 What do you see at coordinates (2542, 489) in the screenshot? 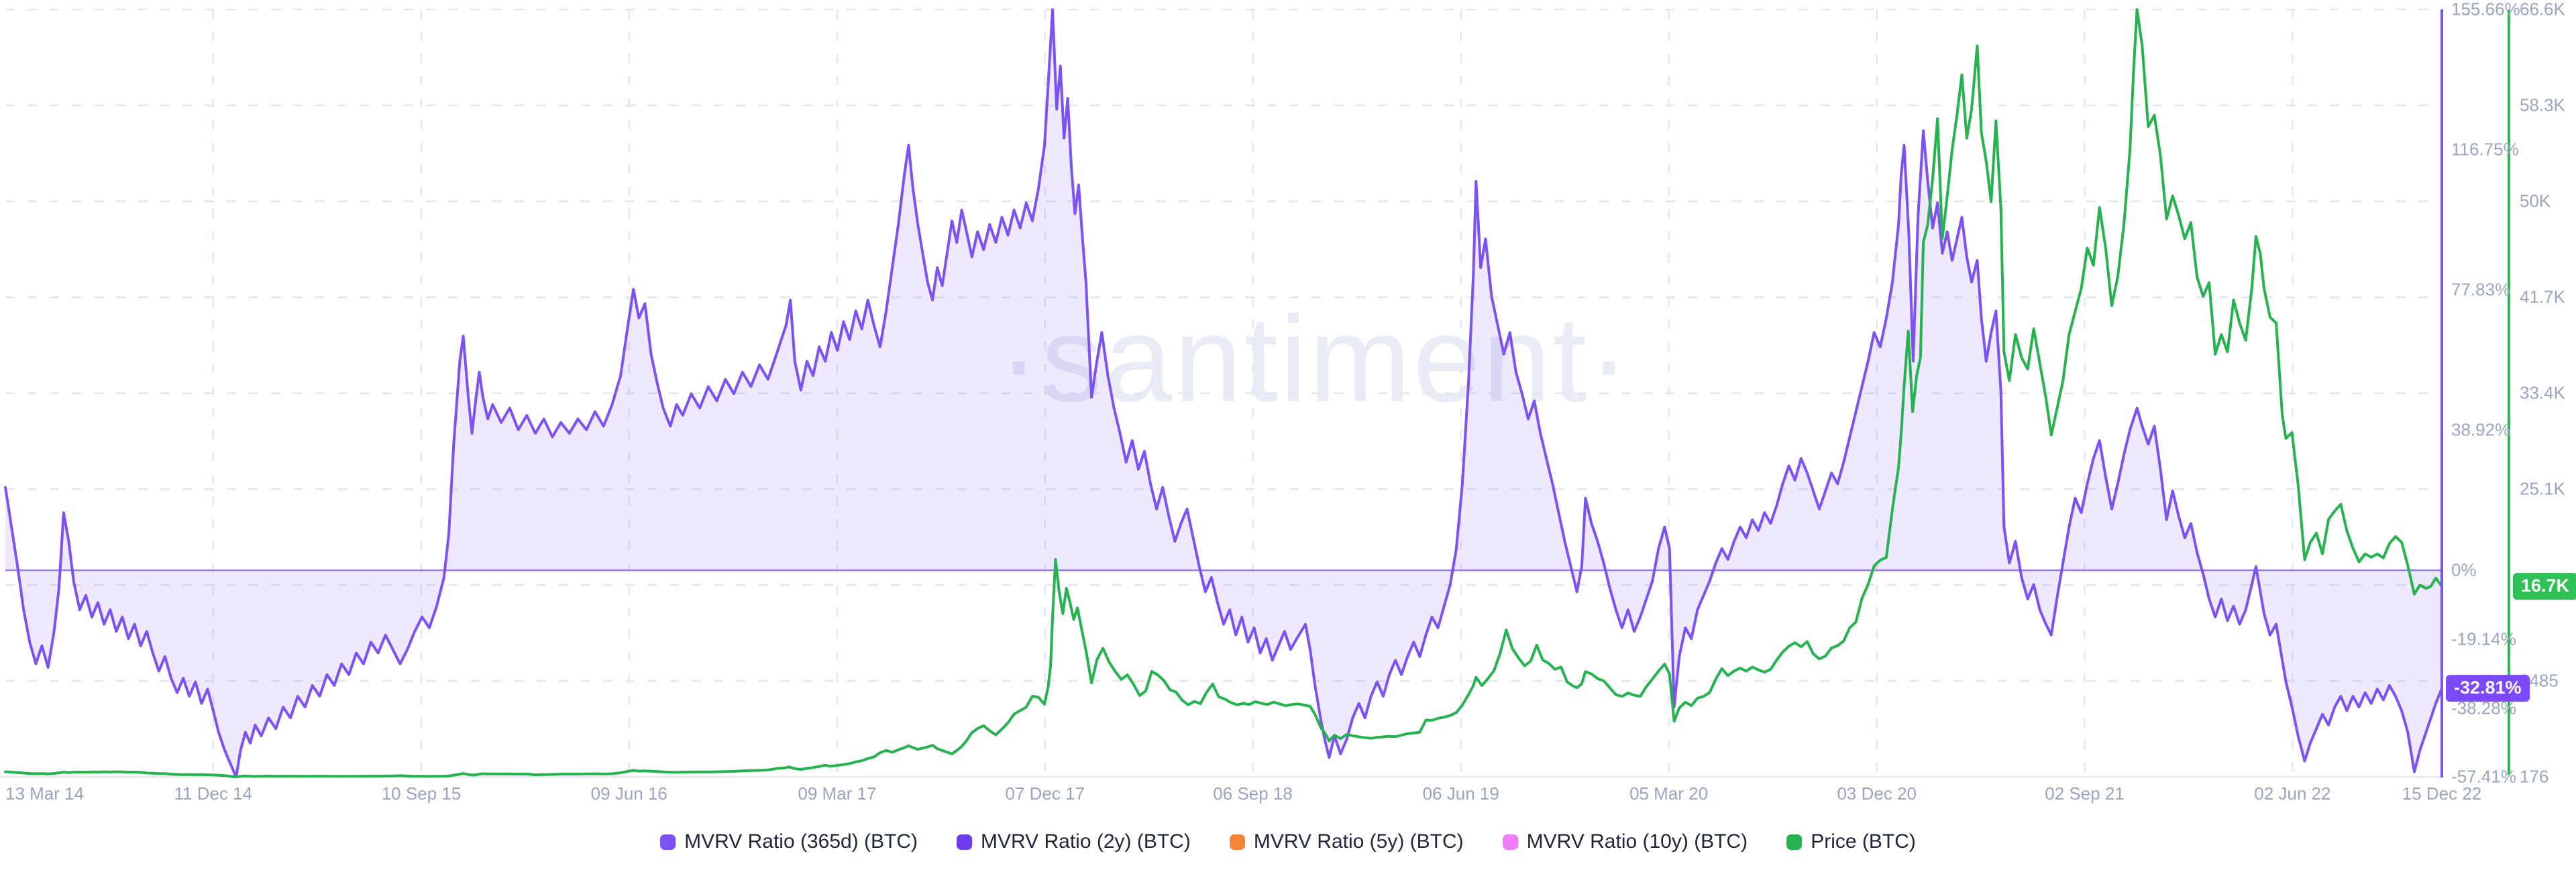
I see `price-axis-label: 25.1K` at bounding box center [2542, 489].